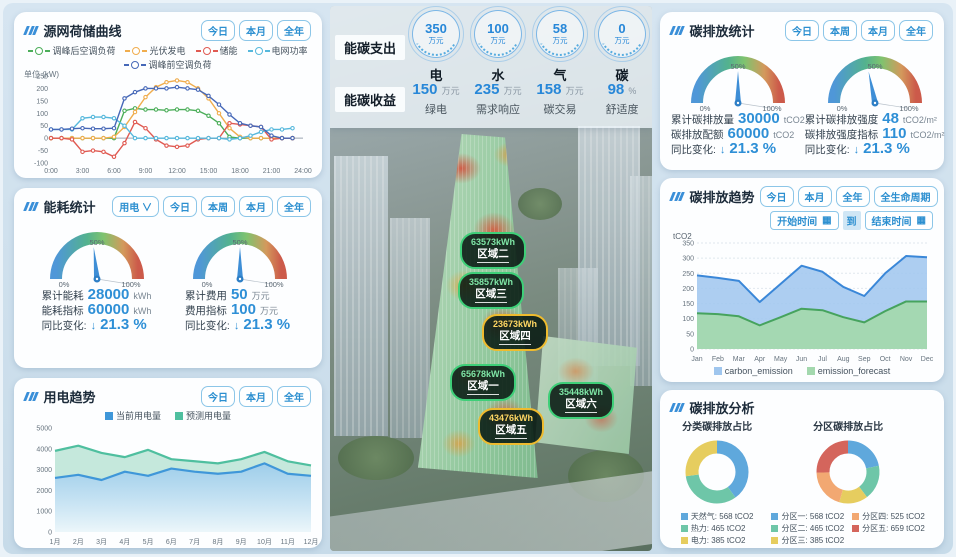  Describe the element at coordinates (696, 359) in the screenshot. I see `svg-text: Jan` at that location.